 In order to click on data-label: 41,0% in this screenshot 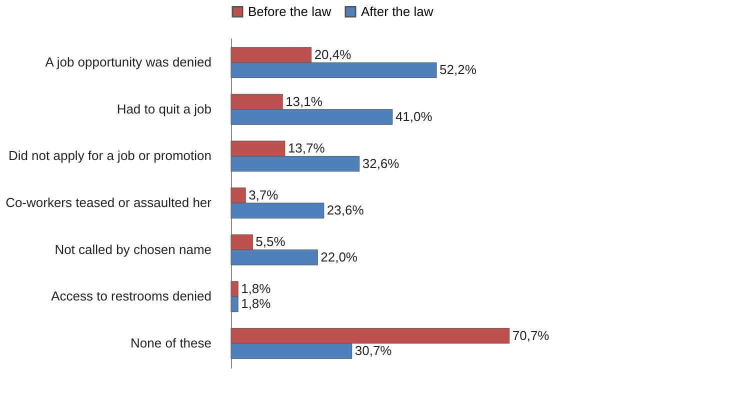, I will do `click(414, 116)`.